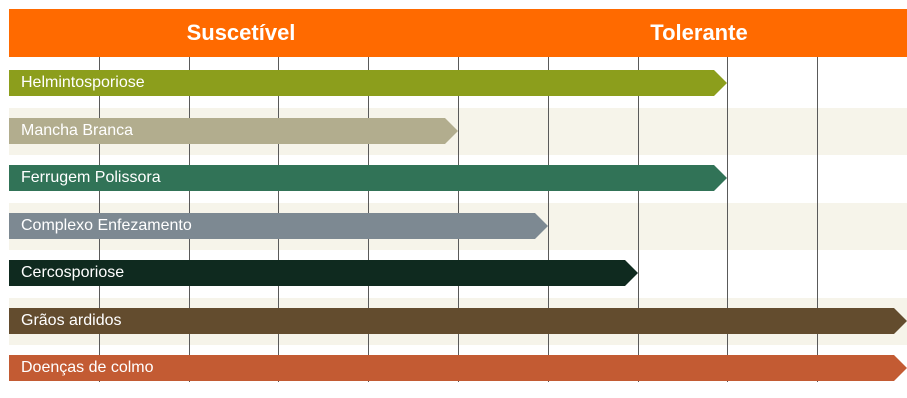 The image size is (907, 398). What do you see at coordinates (87, 367) in the screenshot?
I see `bar-label: Doenças de colmo` at bounding box center [87, 367].